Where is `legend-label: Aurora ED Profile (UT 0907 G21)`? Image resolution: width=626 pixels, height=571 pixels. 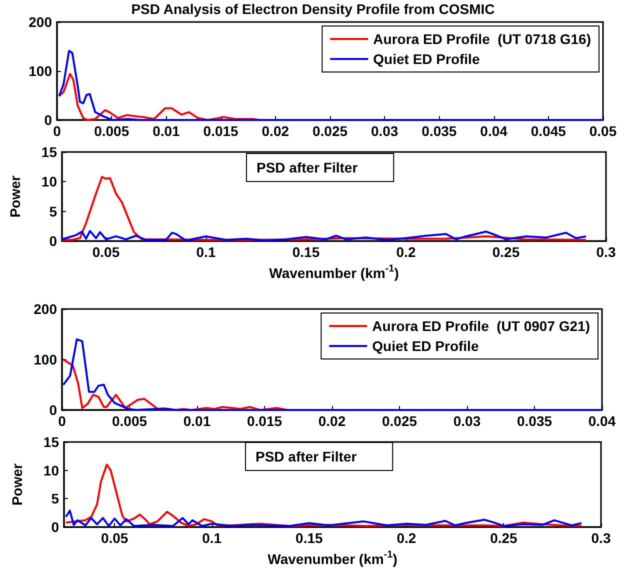 legend-label: Aurora ED Profile (UT 0907 G21) is located at coordinates (481, 326).